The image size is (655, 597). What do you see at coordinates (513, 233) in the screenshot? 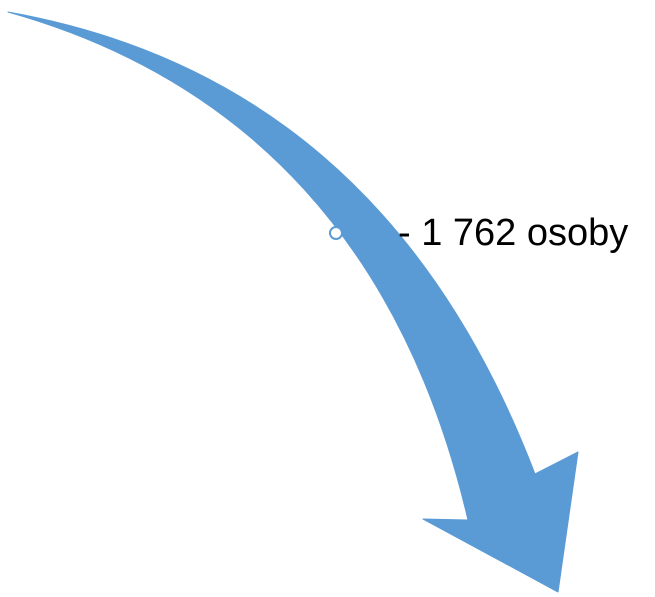
I see `change-label: - 1 762 osoby` at bounding box center [513, 233].